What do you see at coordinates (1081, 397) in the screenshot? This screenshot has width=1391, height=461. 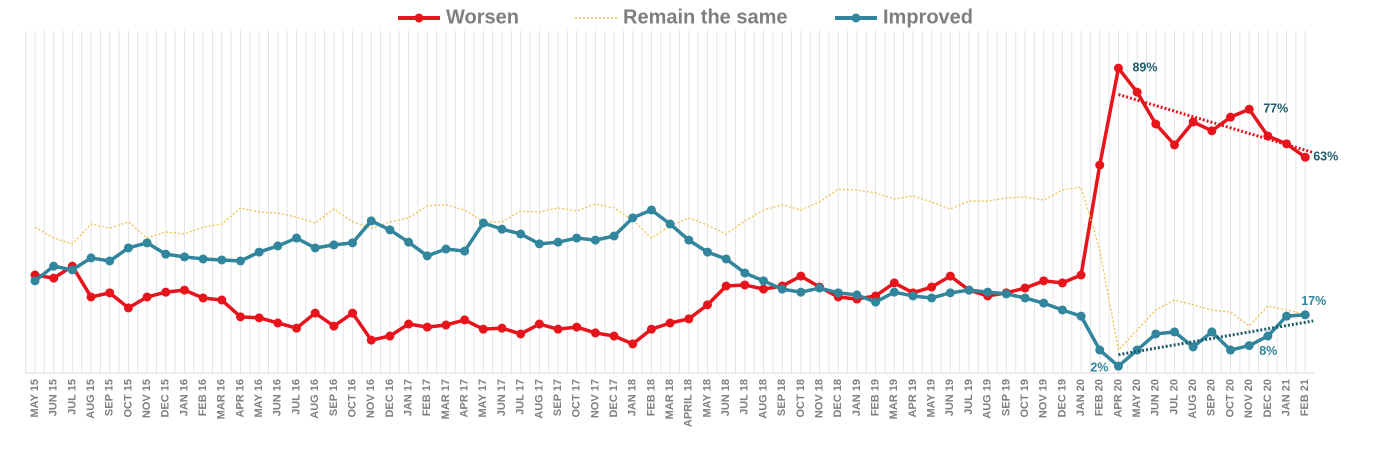 I see `x-tick-label: JAN 20` at bounding box center [1081, 397].